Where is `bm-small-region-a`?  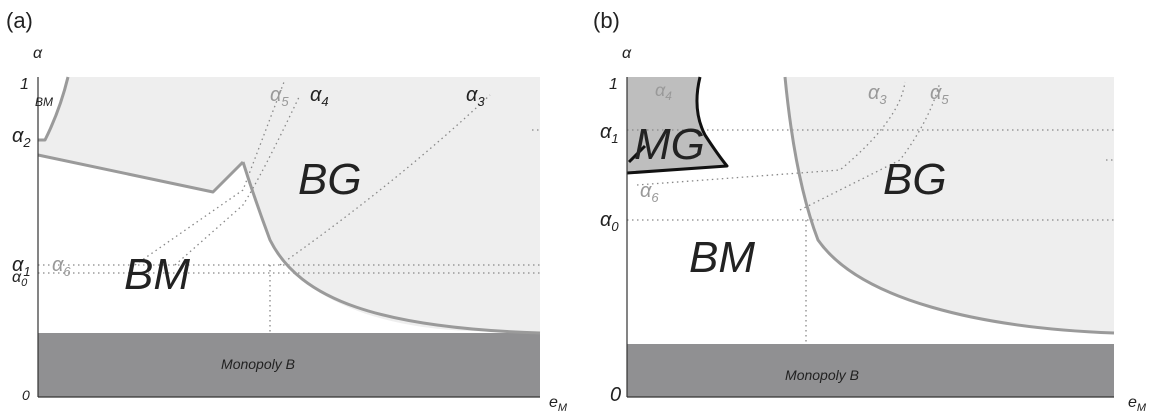 bm-small-region-a is located at coordinates (53, 108).